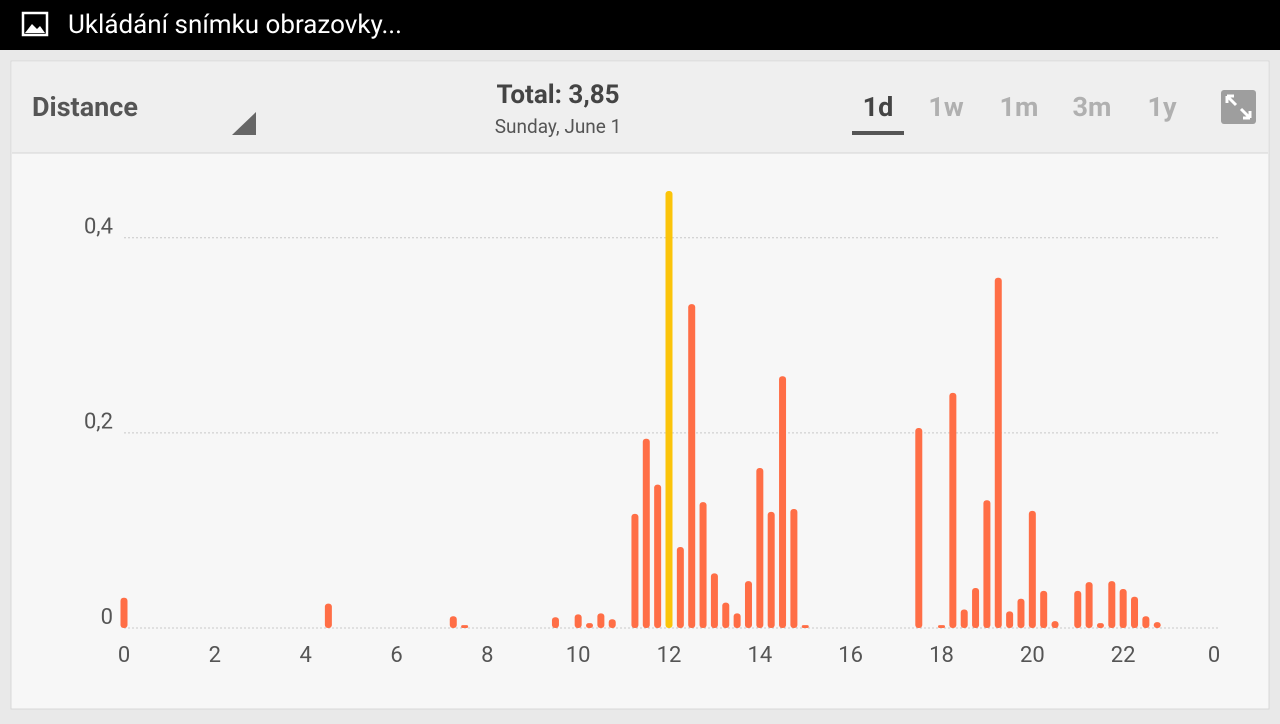 This screenshot has width=1280, height=724. What do you see at coordinates (878, 133) in the screenshot?
I see `tab-underline` at bounding box center [878, 133].